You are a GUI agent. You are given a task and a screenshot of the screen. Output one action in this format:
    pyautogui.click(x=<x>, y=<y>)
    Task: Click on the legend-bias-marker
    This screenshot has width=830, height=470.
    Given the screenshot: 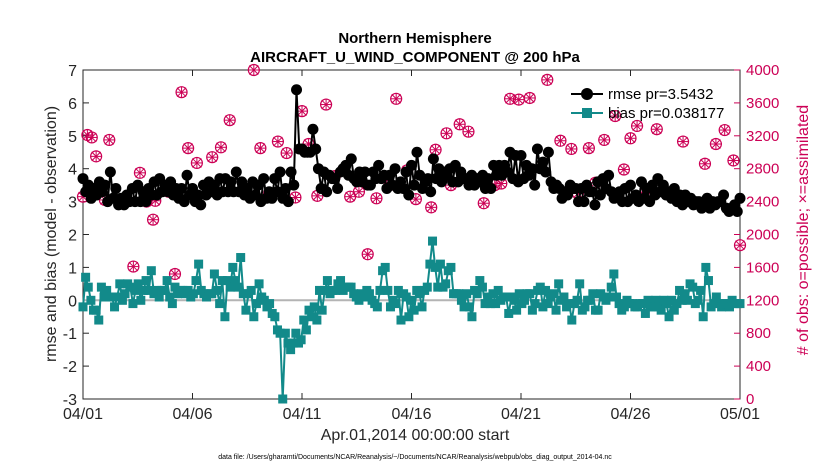 What is the action you would take?
    pyautogui.click(x=587, y=113)
    